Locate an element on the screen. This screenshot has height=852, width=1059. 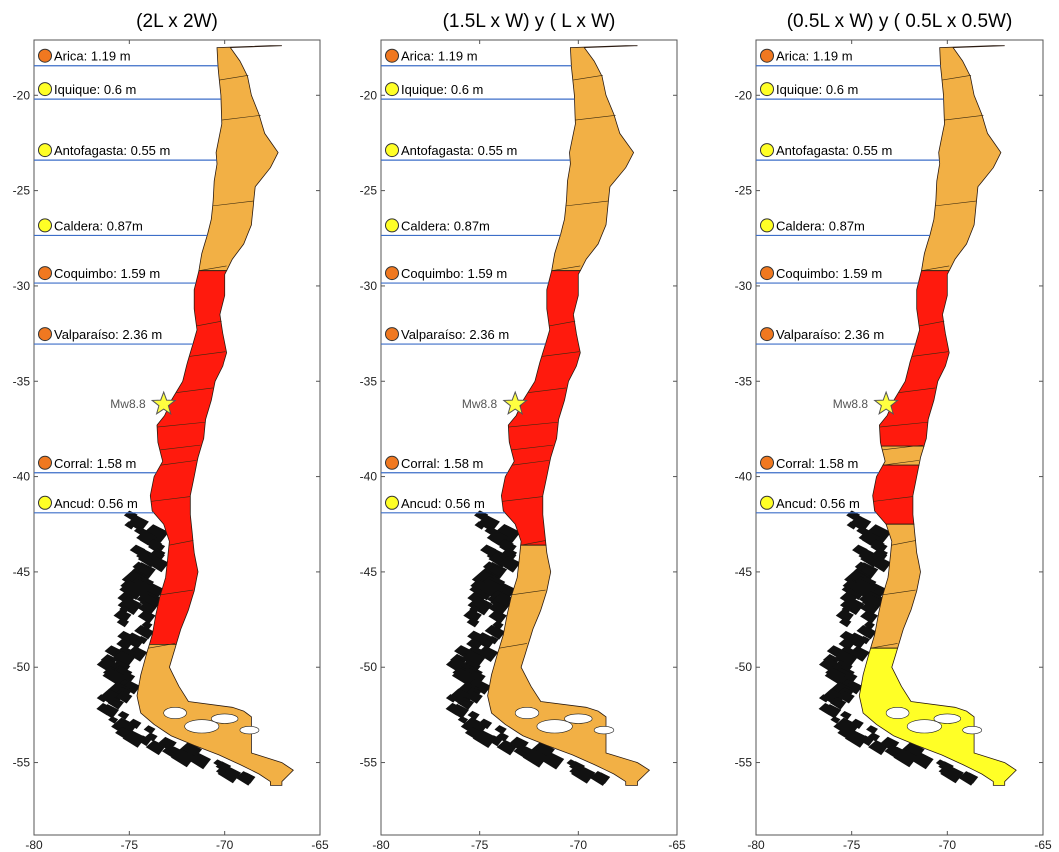
station-label: Valparaíso: 2.36 m is located at coordinates (108, 334).